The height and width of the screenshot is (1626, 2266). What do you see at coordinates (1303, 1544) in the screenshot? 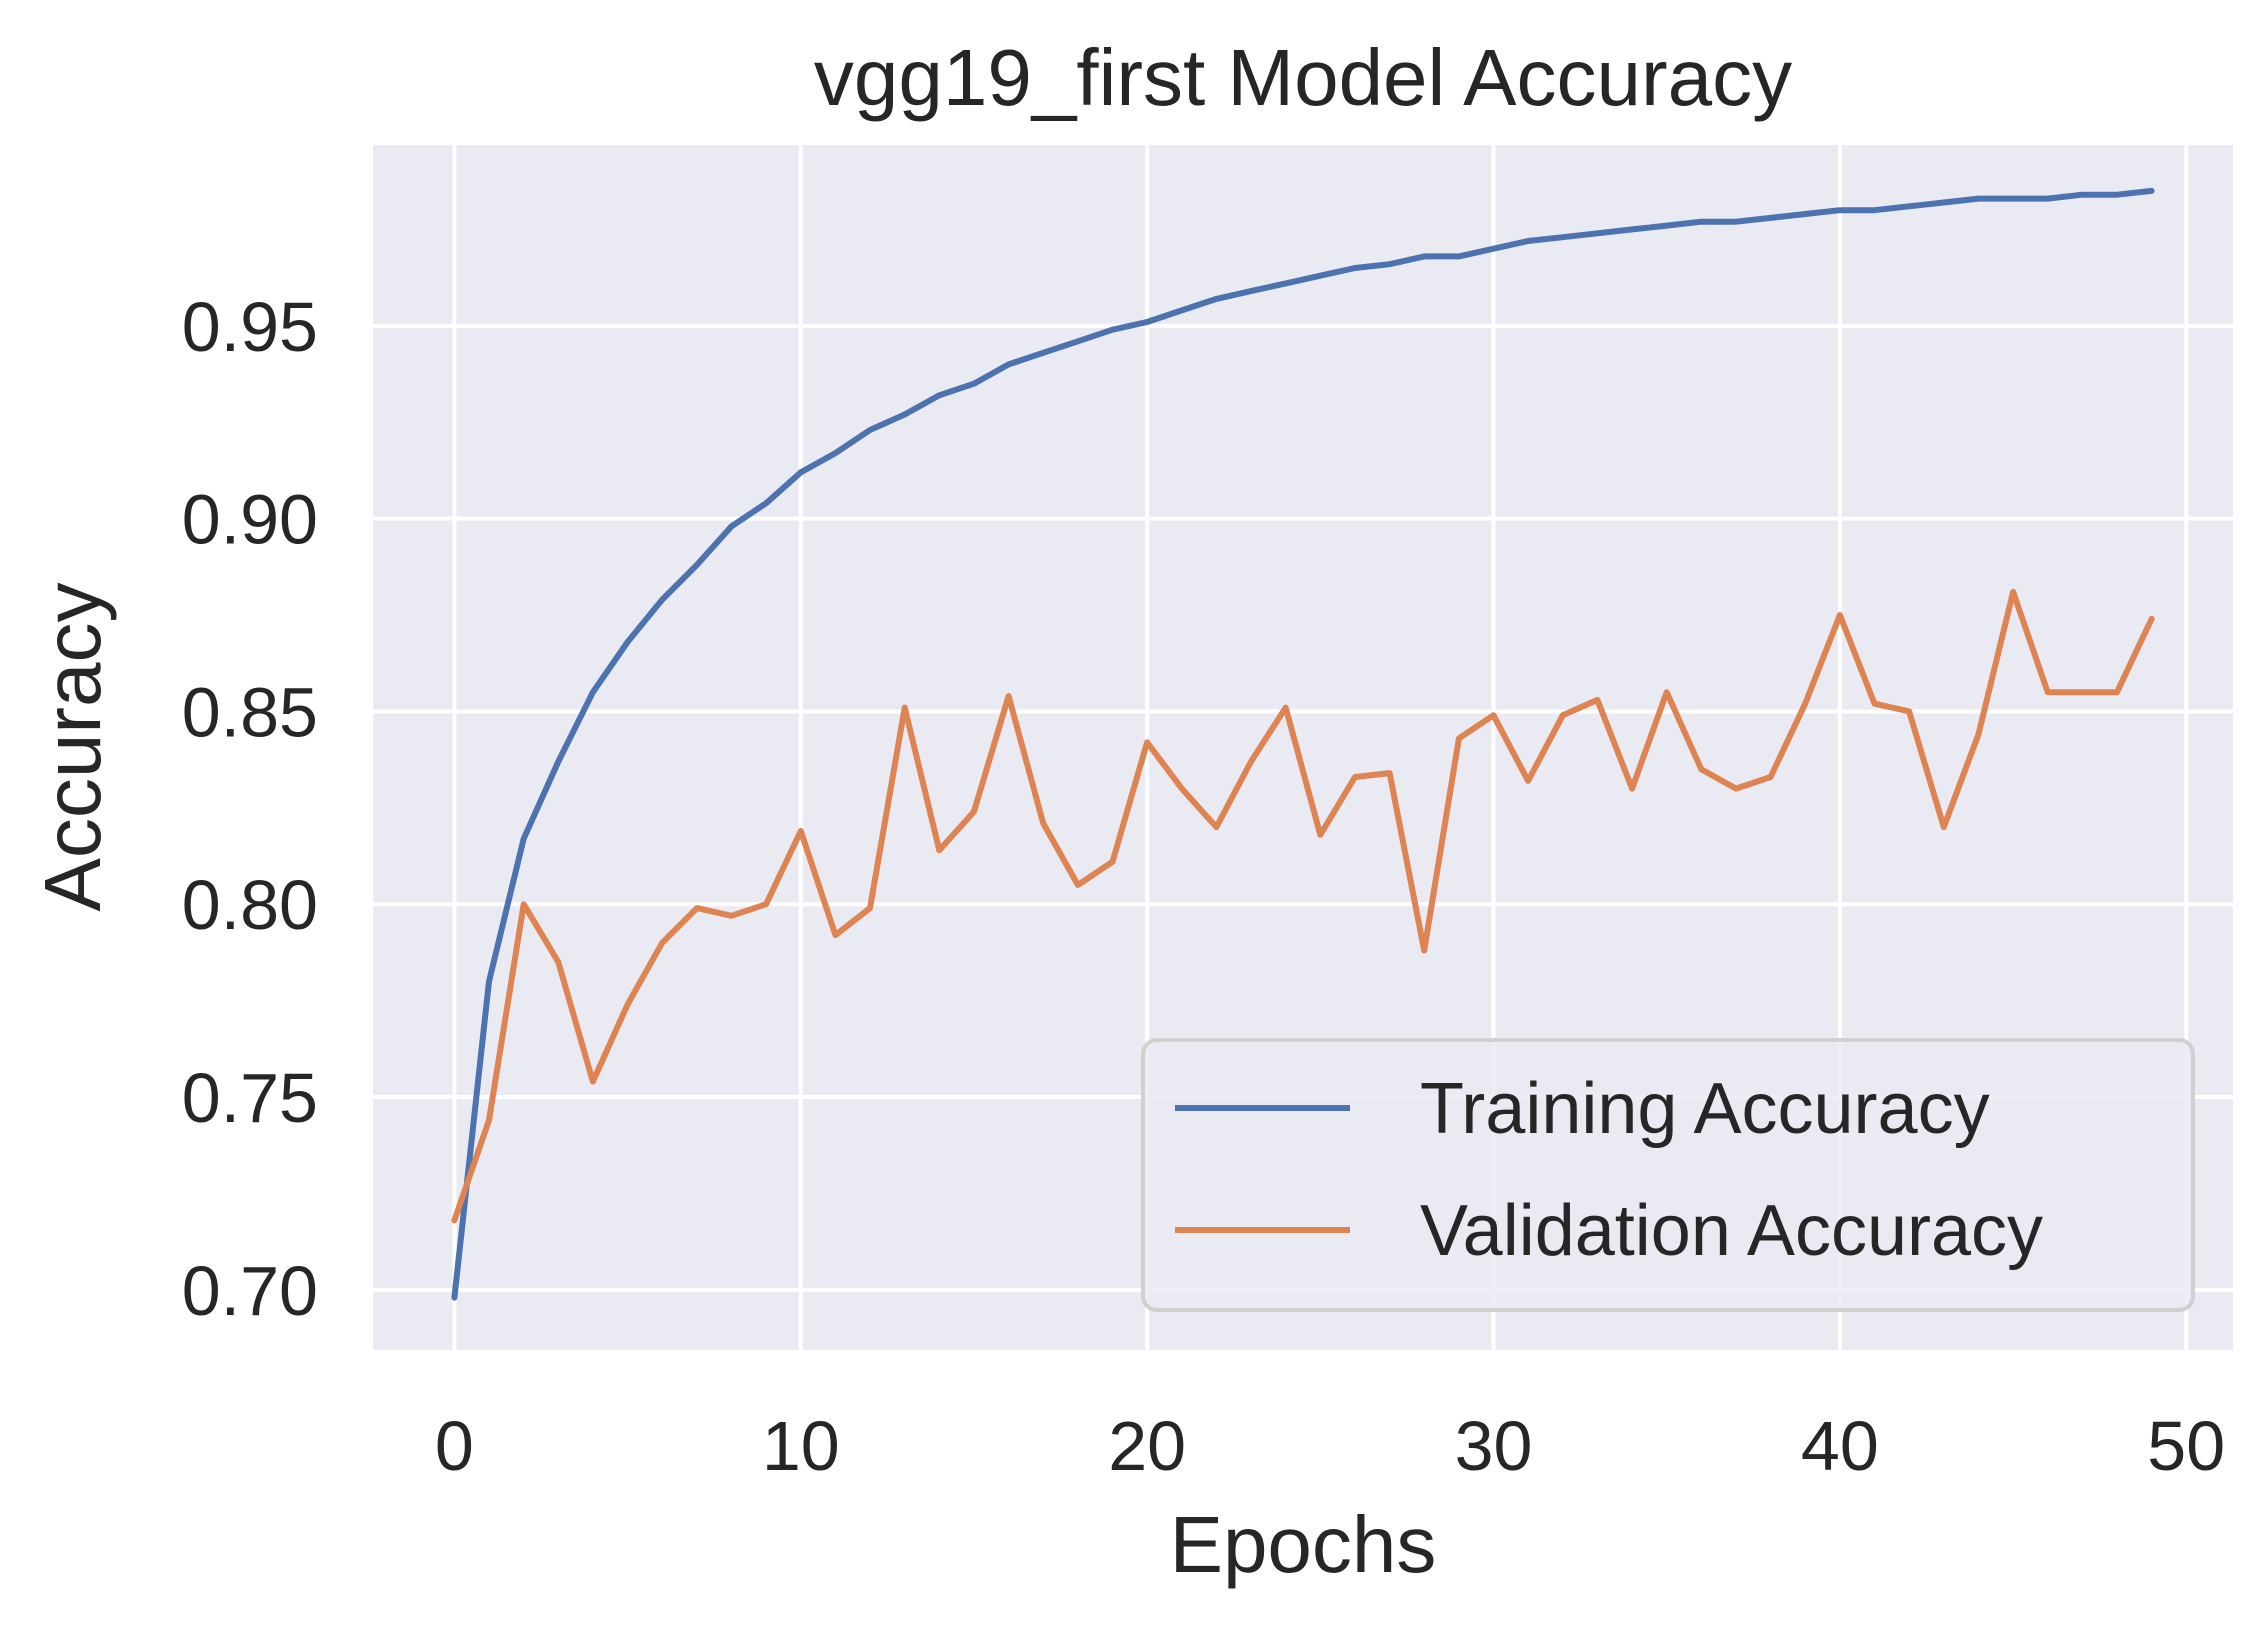
I see `x-axis-label: Epochs` at bounding box center [1303, 1544].